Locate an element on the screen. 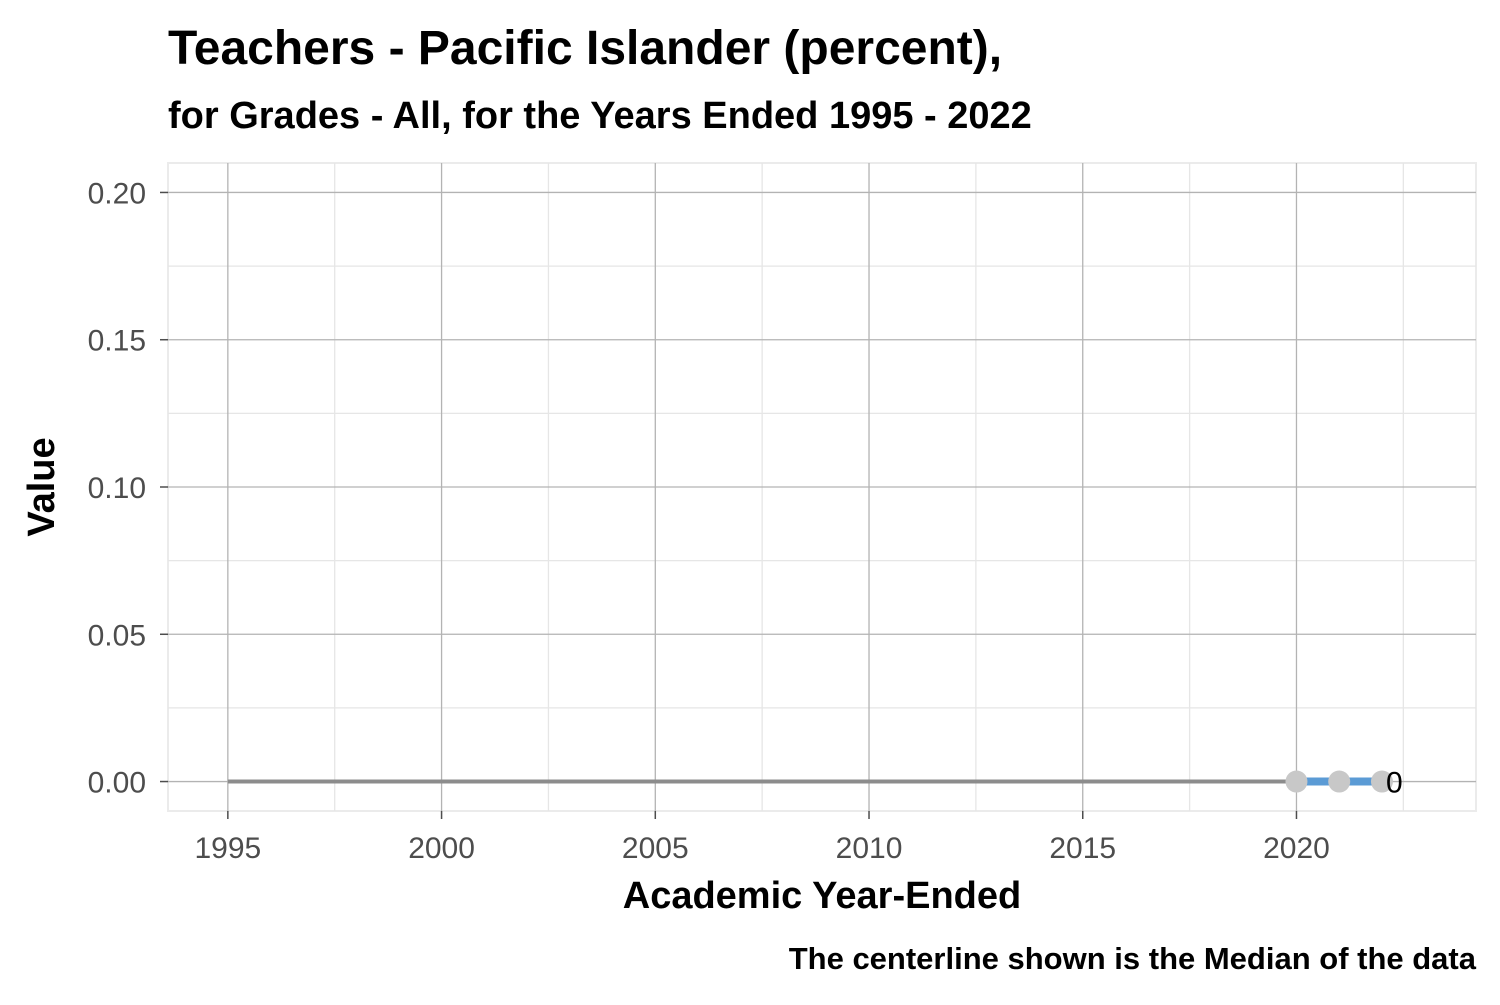  x-tick-label: 2020 is located at coordinates (1296, 848).